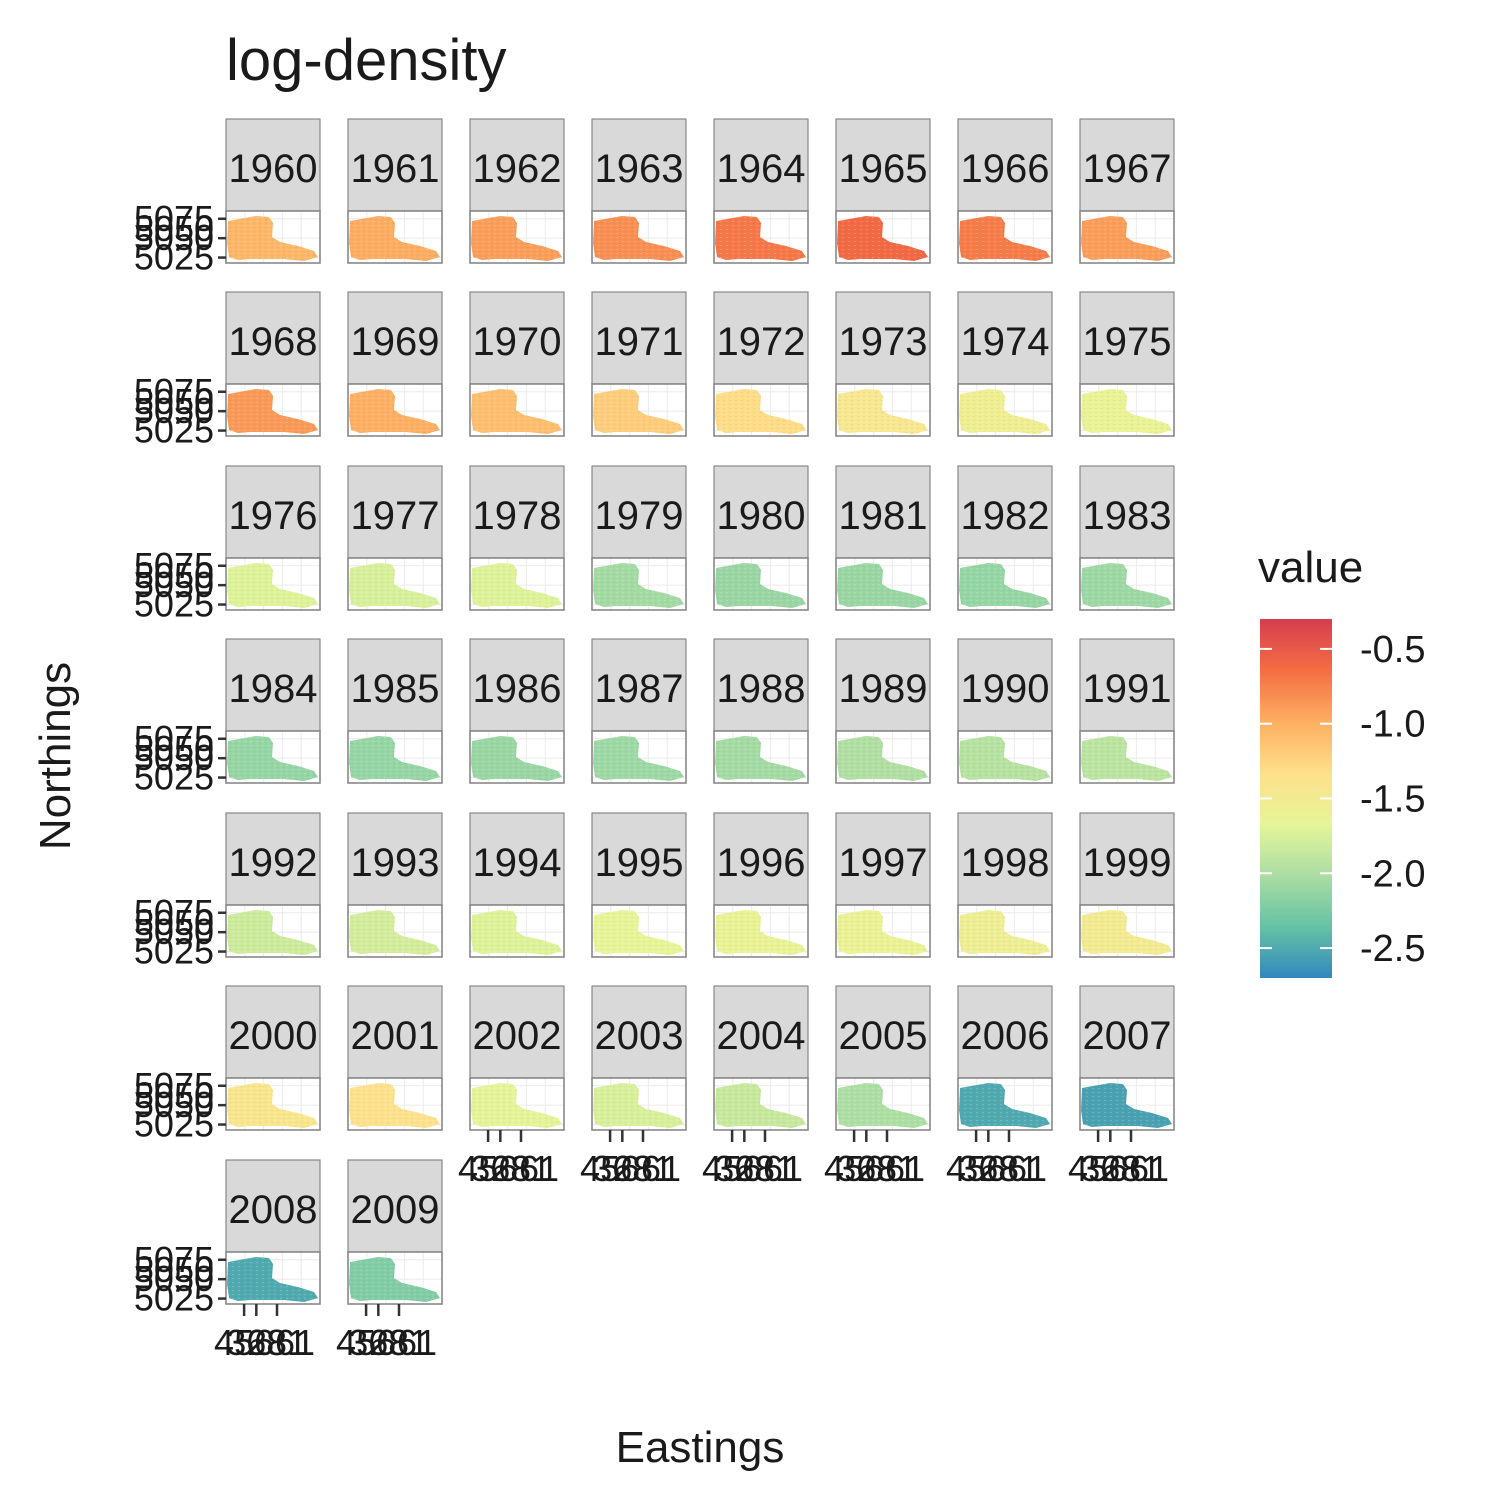  Describe the element at coordinates (1005, 169) in the screenshot. I see `facet-strip-label: 1966` at that location.